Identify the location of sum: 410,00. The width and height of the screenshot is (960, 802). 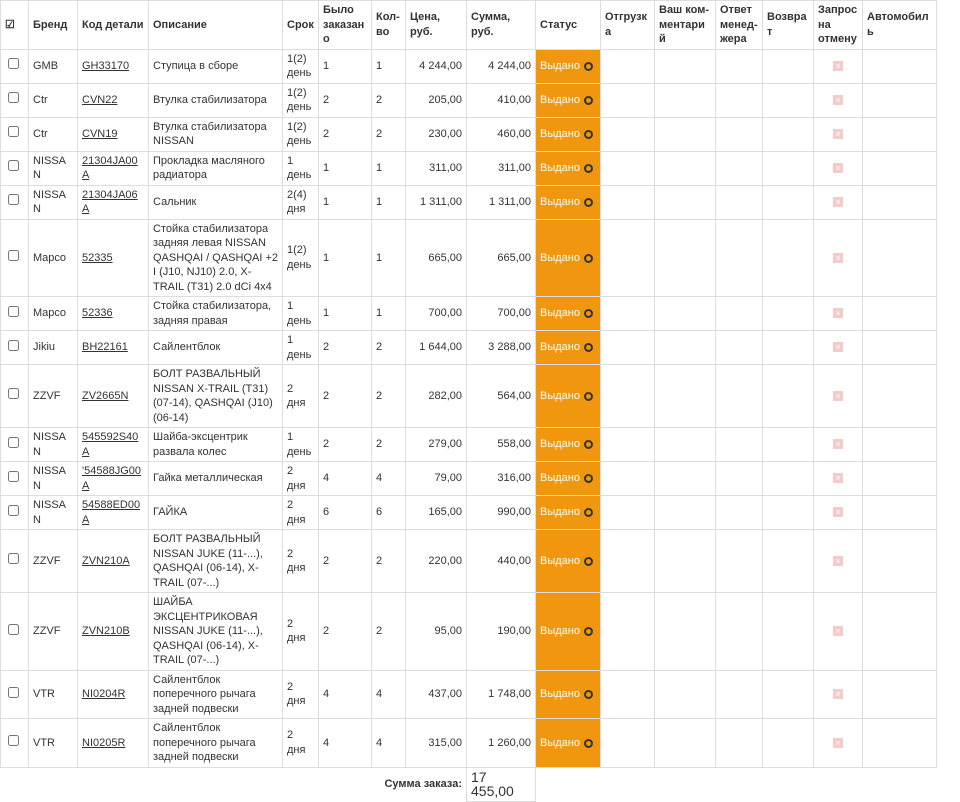
(501, 100).